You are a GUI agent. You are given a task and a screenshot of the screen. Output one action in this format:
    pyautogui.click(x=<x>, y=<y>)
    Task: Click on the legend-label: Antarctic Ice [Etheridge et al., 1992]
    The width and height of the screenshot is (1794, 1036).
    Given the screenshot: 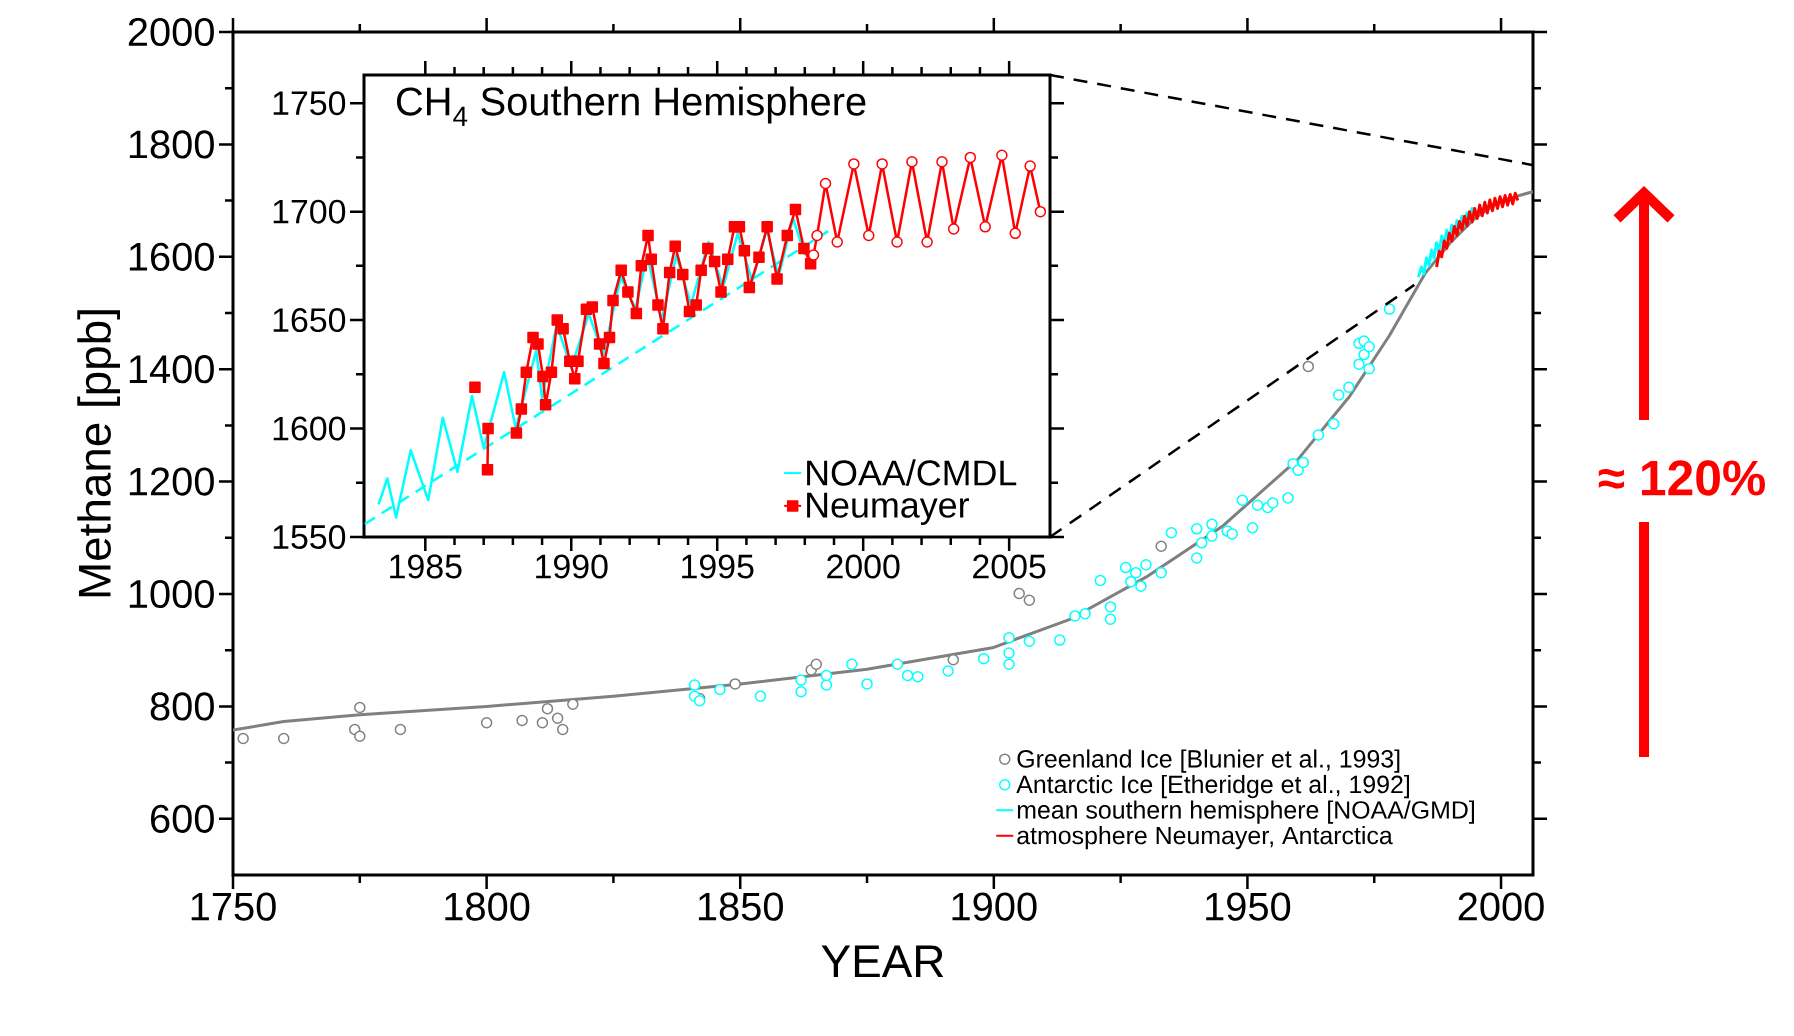 What is the action you would take?
    pyautogui.click(x=1212, y=786)
    